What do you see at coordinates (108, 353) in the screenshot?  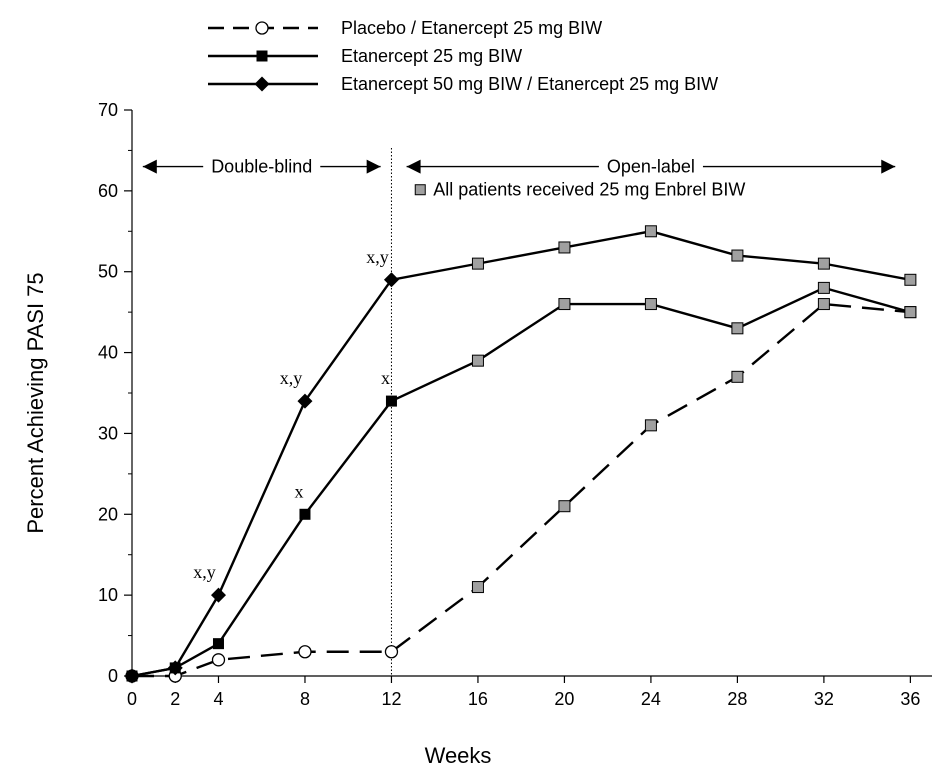 I see `y-tick-label-40: 40` at bounding box center [108, 353].